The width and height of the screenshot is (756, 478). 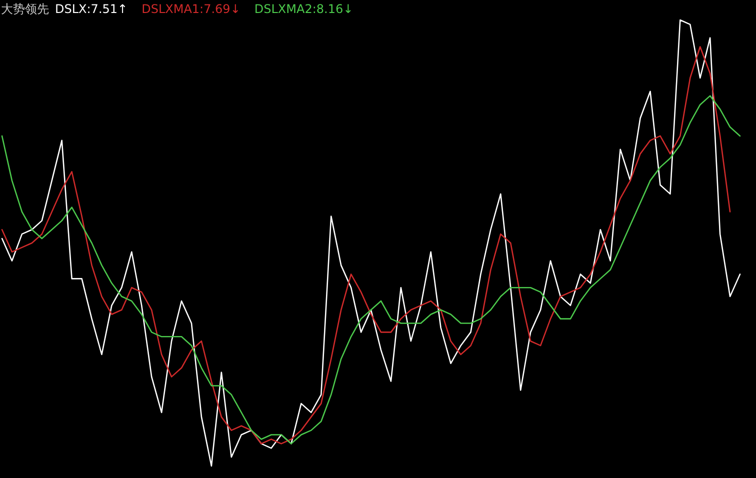 What do you see at coordinates (91, 9) in the screenshot?
I see `text: DSLX:7.51↑` at bounding box center [91, 9].